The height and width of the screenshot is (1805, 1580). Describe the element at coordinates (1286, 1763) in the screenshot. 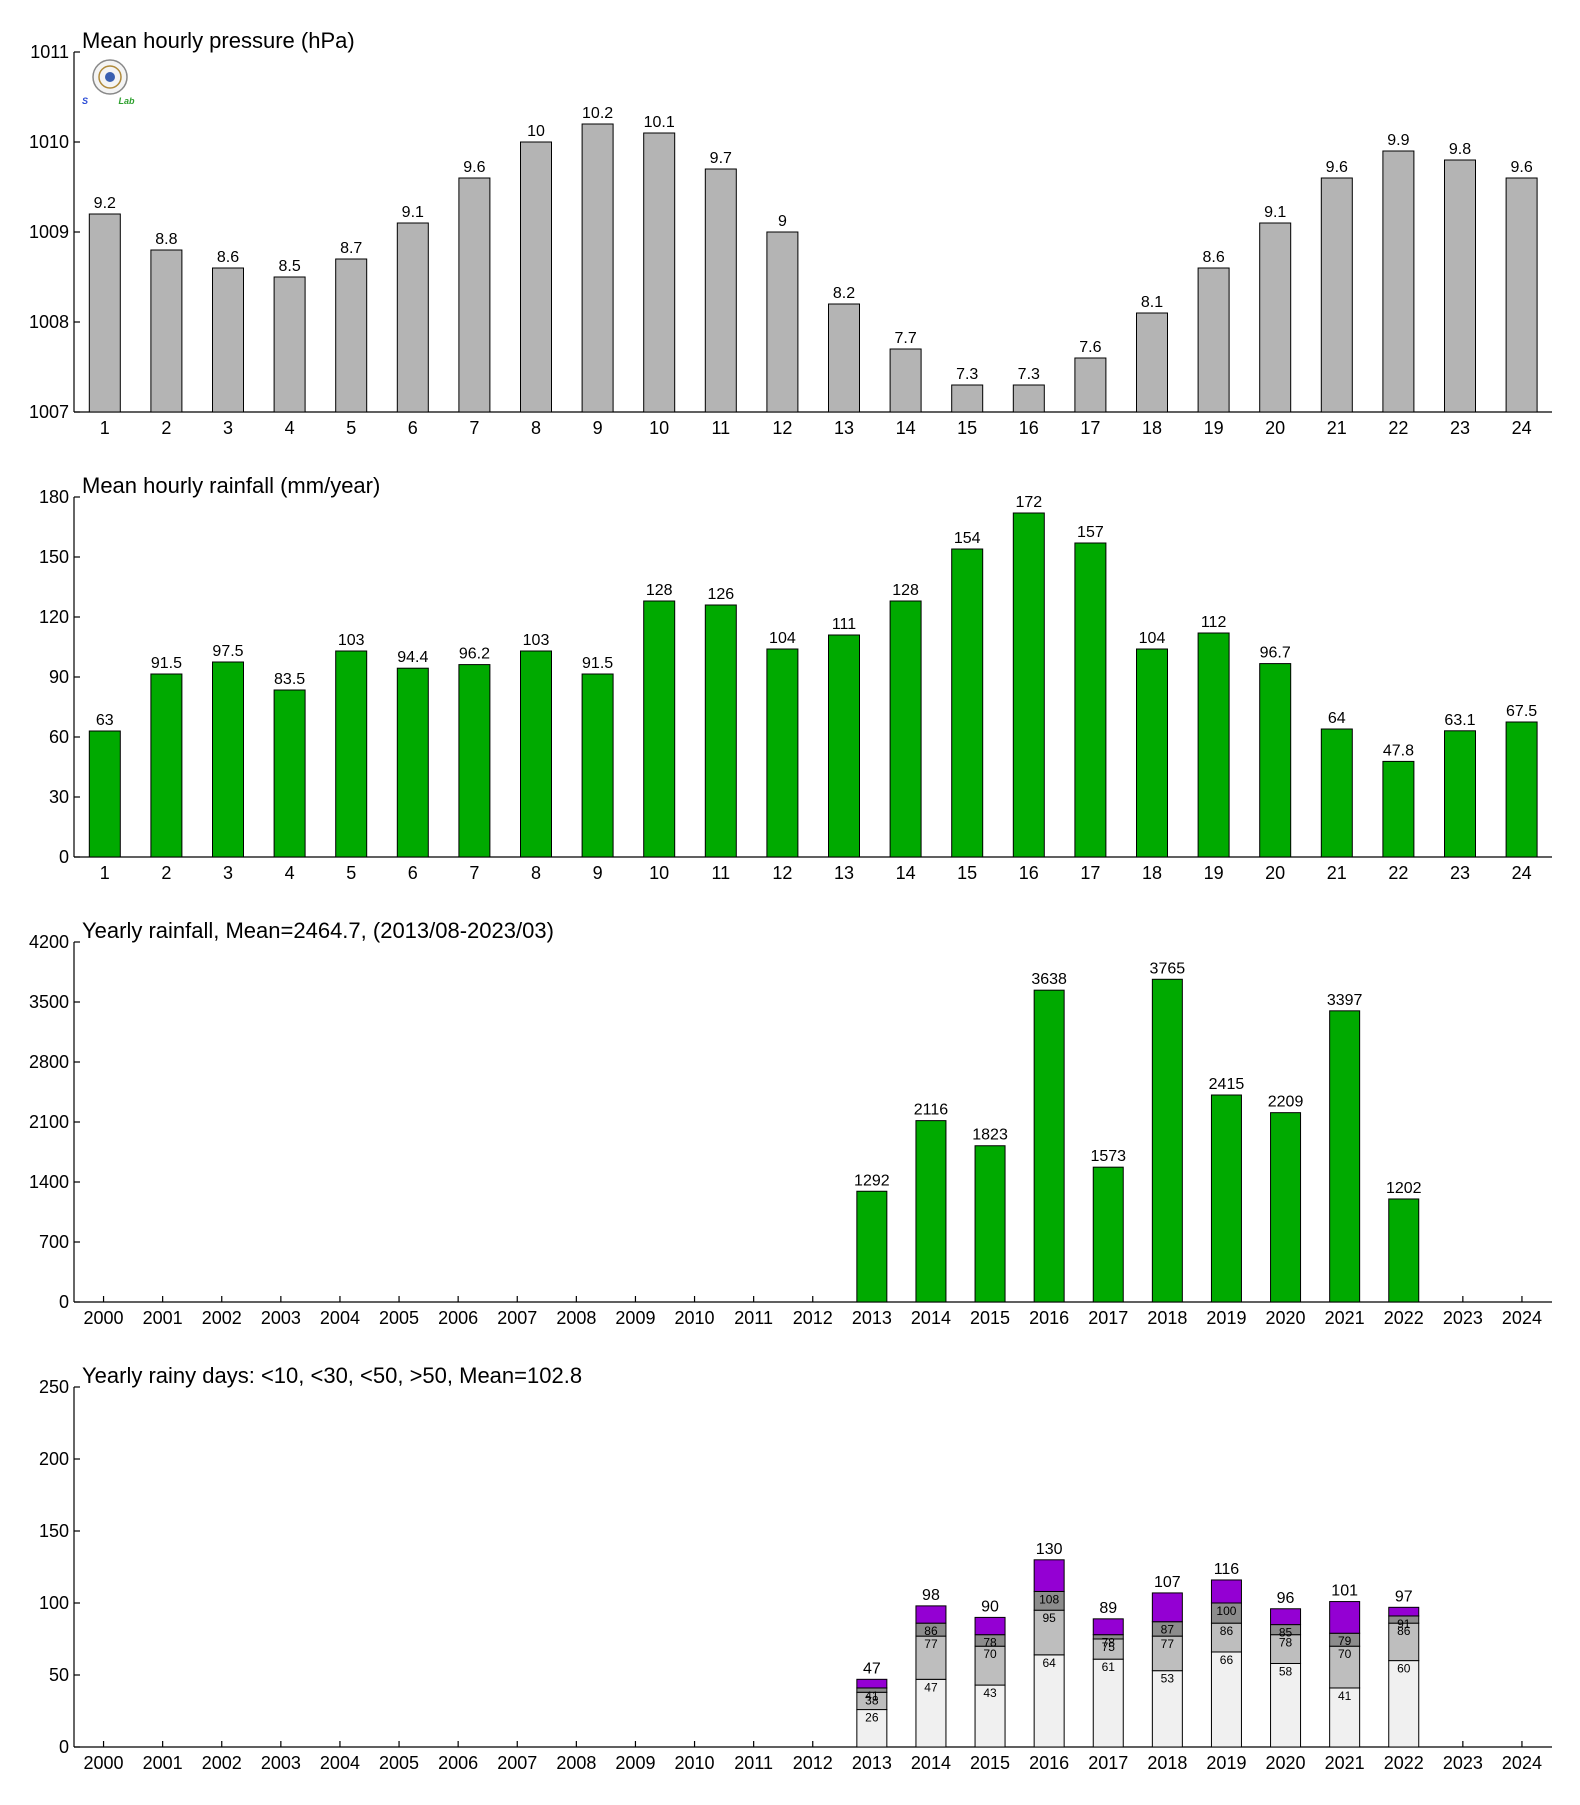

I see `rainy_days-x-tick-label: 2020` at that location.